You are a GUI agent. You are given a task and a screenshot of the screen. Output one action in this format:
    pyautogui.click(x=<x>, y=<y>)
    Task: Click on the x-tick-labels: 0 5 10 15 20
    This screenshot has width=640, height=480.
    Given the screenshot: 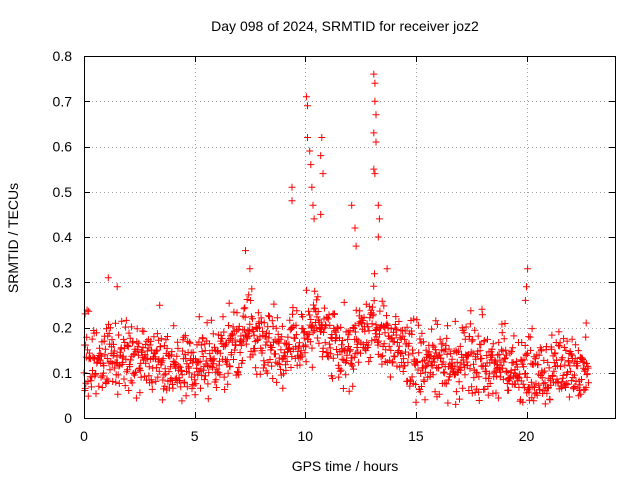 What is the action you would take?
    pyautogui.click(x=307, y=436)
    